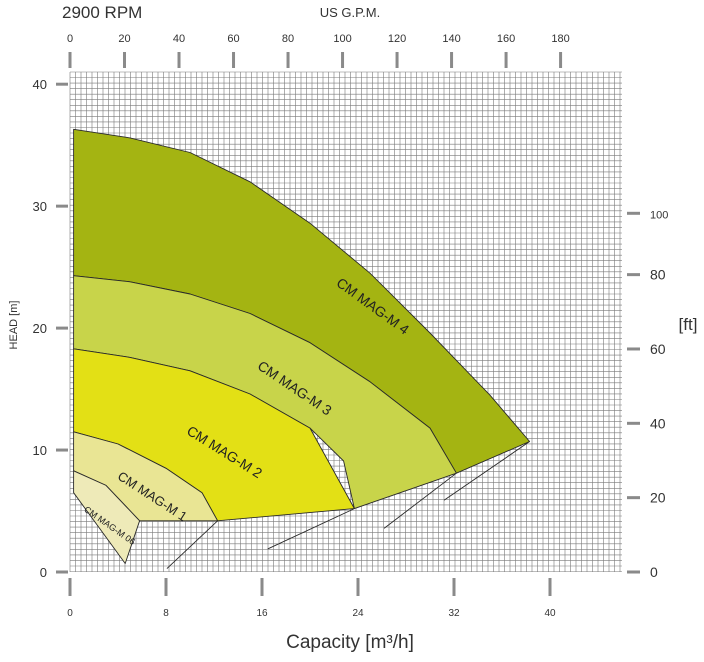 This screenshot has height=662, width=704. Describe the element at coordinates (654, 572) in the screenshot. I see `right-tick-label: 0` at that location.